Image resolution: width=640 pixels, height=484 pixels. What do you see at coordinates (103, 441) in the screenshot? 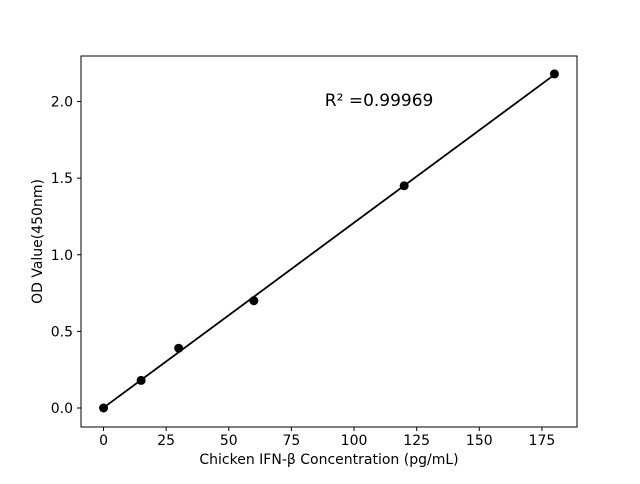
I see `x-tick-label: 0` at bounding box center [103, 441].